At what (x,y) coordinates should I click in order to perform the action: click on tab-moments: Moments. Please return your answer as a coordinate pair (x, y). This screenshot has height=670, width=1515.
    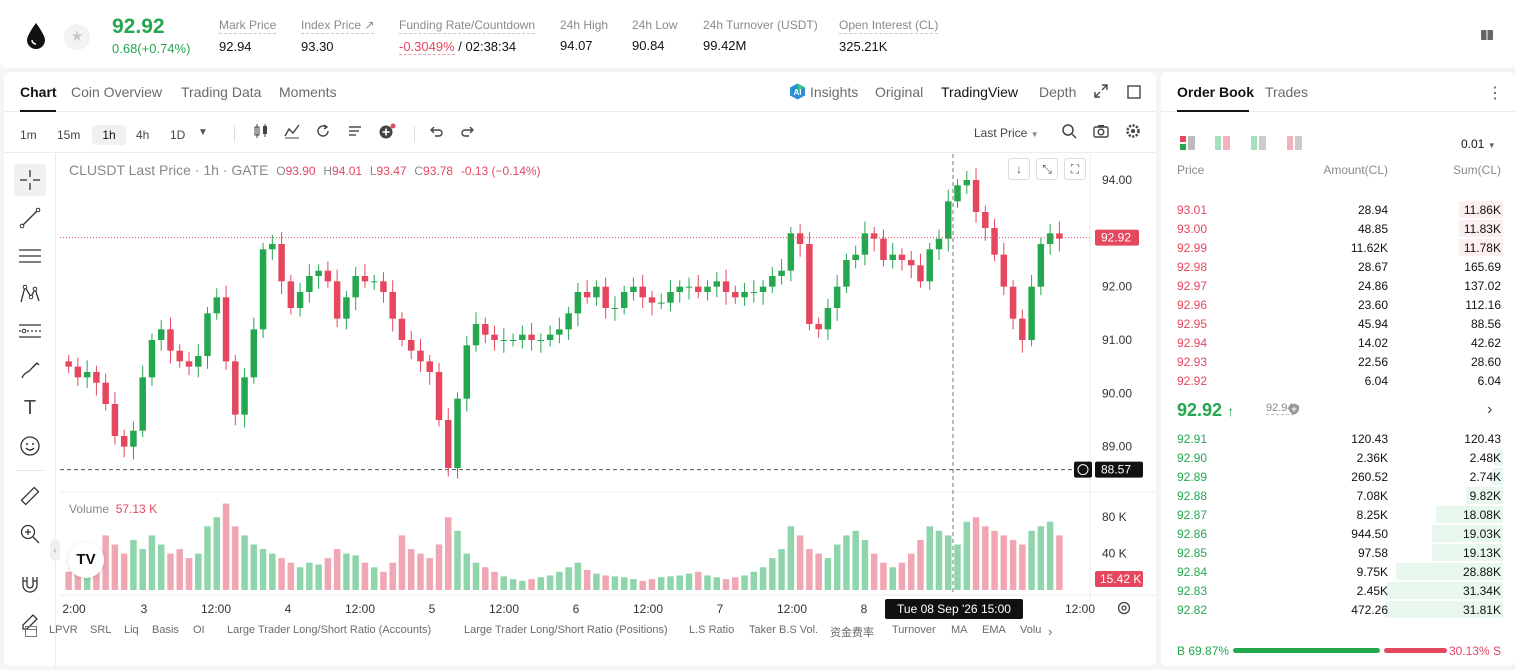
    Looking at the image, I should click on (308, 92).